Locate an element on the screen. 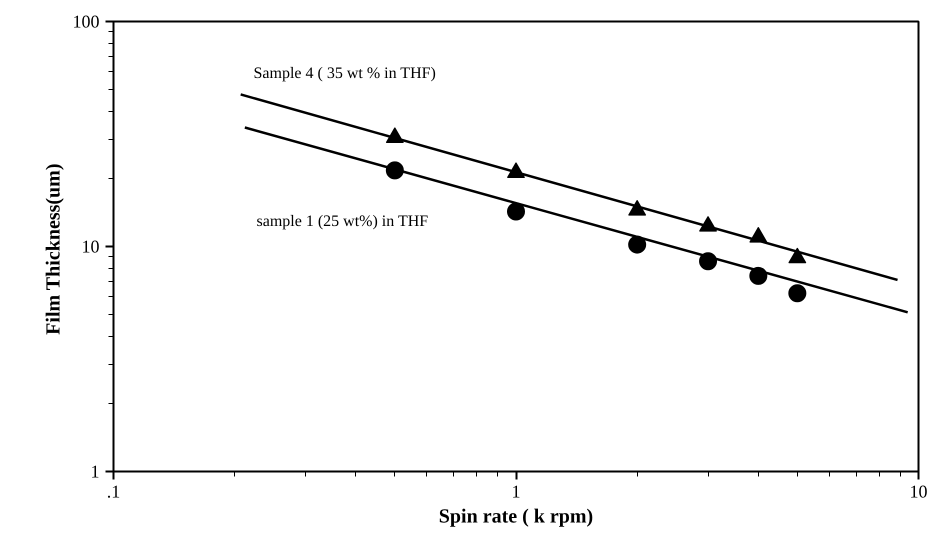  x-tick-label: 1 is located at coordinates (516, 492).